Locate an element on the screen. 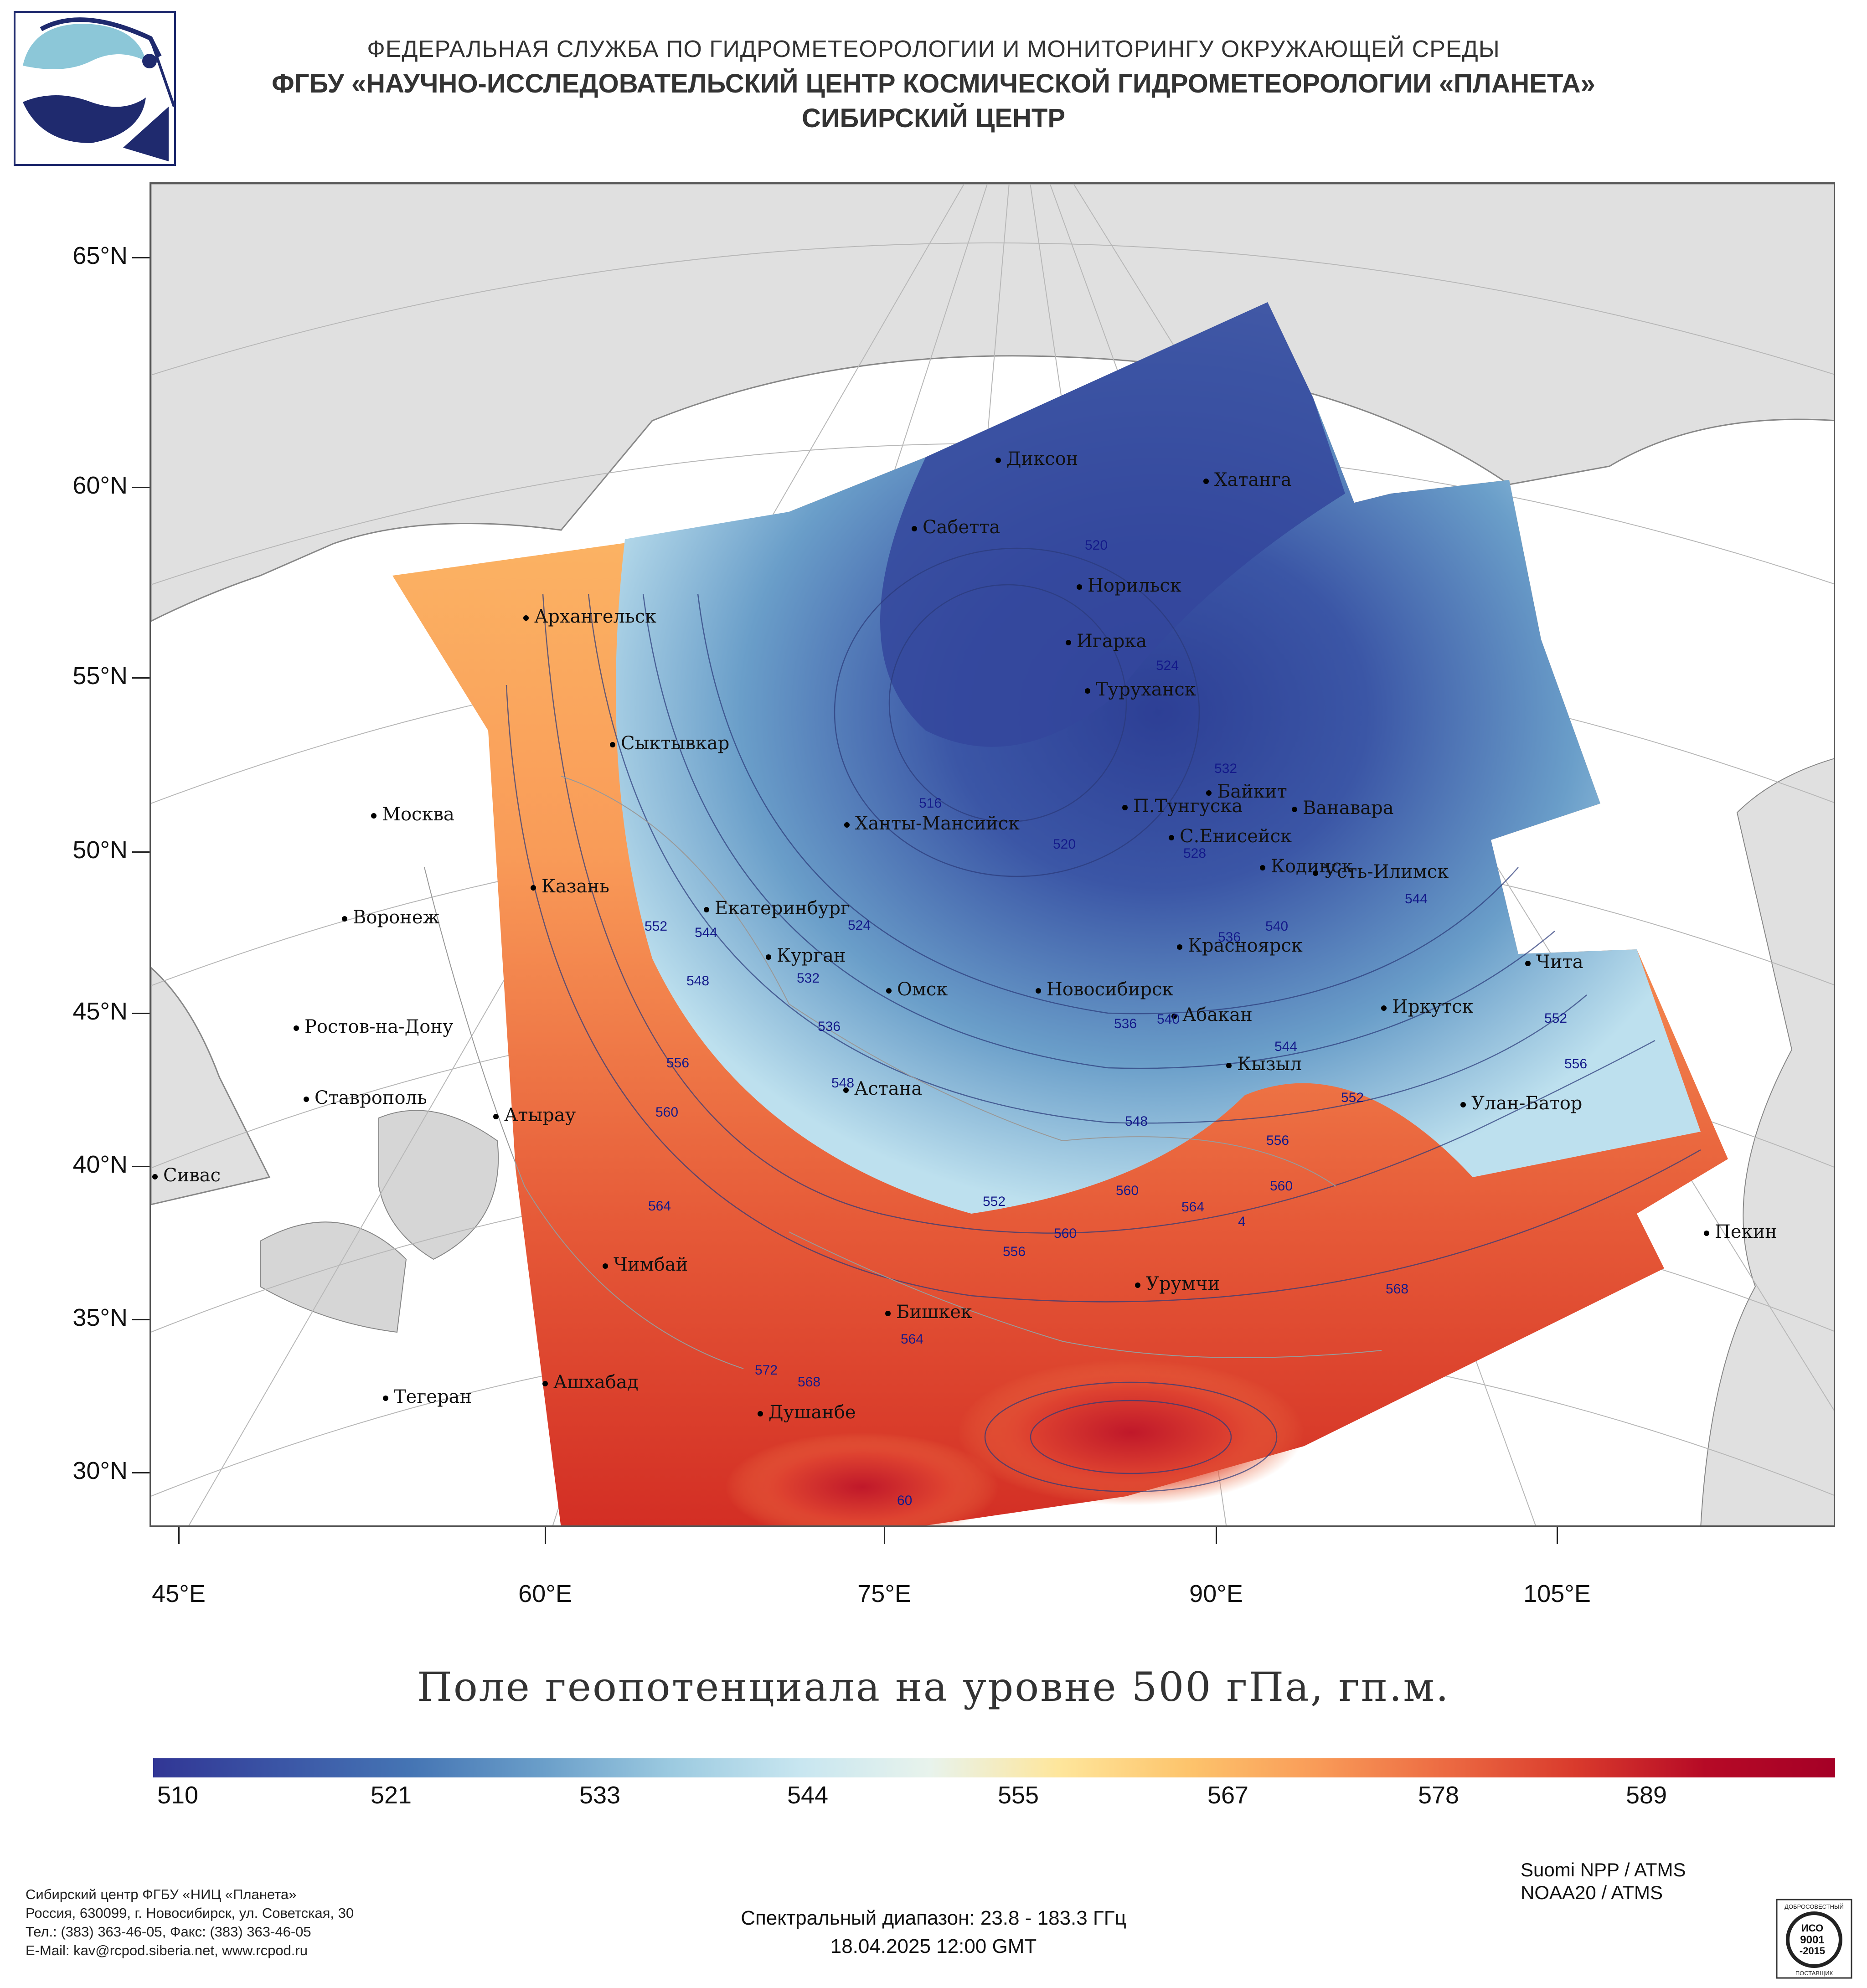 This screenshot has width=1867, height=1988. city-marker: Кодинск is located at coordinates (1306, 866).